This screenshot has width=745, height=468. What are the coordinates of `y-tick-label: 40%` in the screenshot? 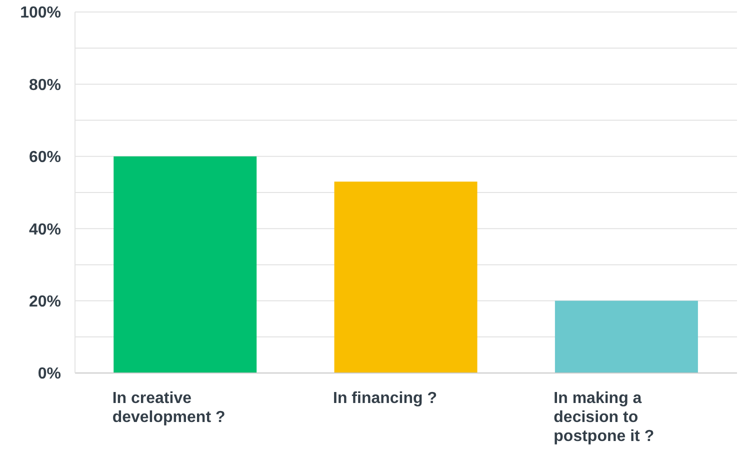 It's located at (44, 229).